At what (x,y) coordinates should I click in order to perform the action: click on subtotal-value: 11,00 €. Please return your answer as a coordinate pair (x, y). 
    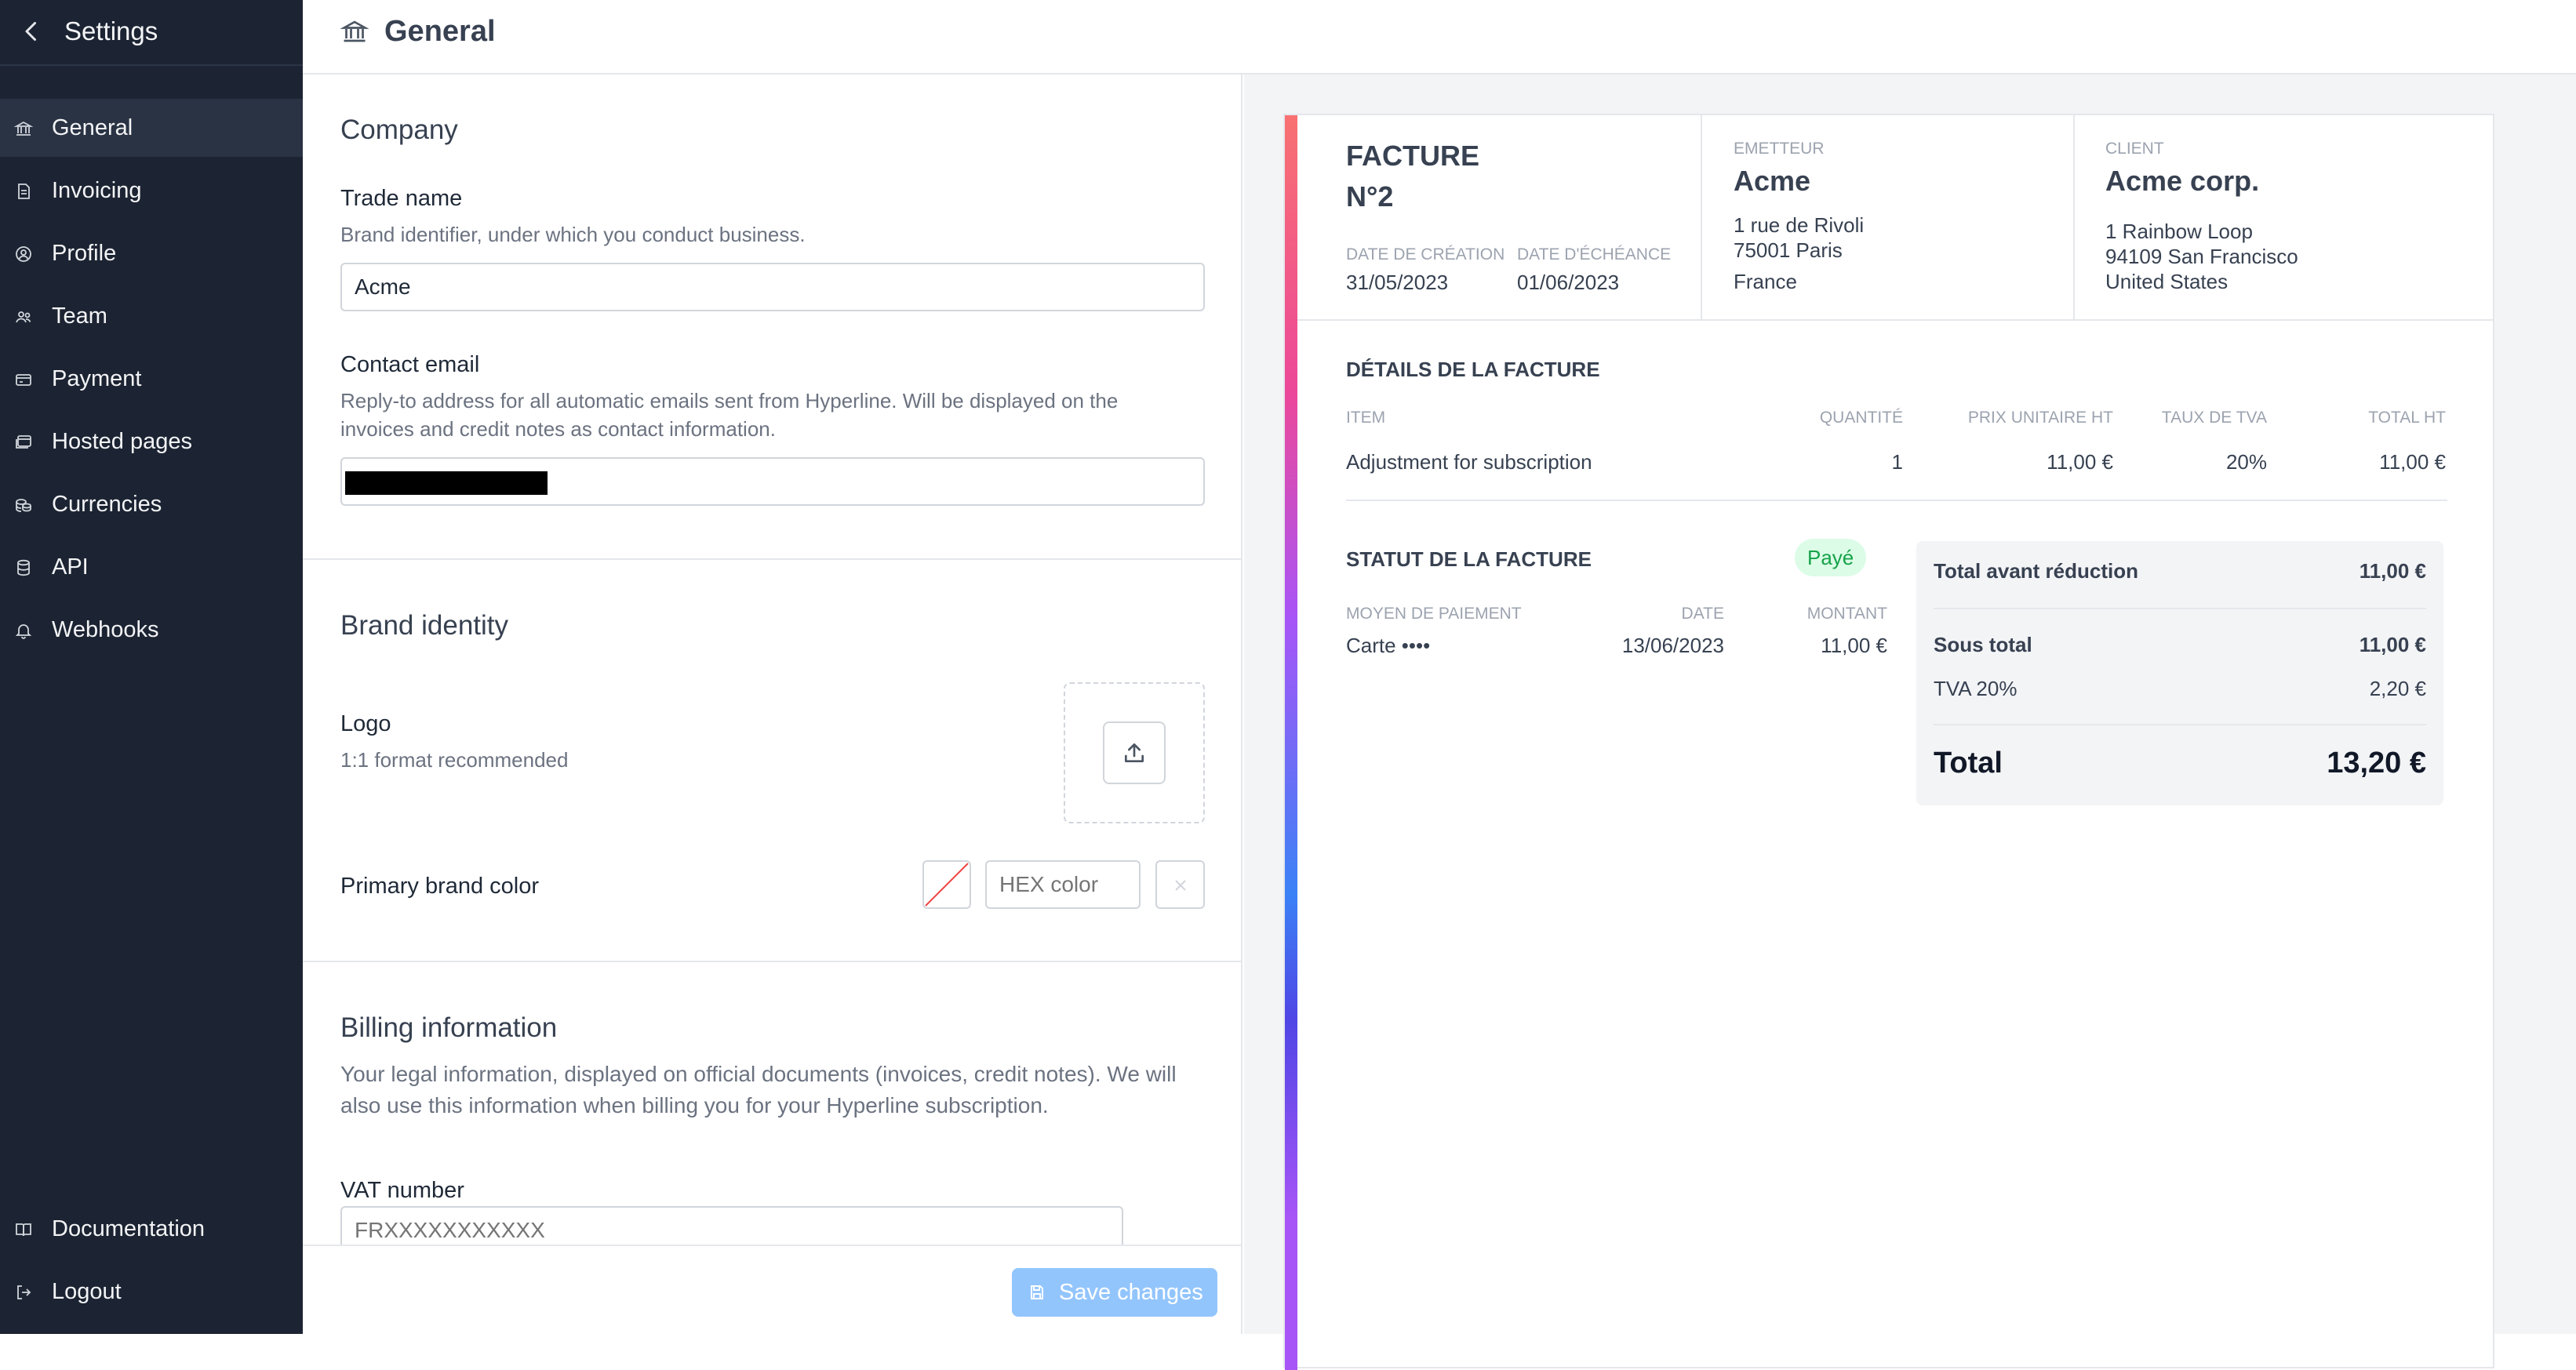
    Looking at the image, I should click on (2392, 645).